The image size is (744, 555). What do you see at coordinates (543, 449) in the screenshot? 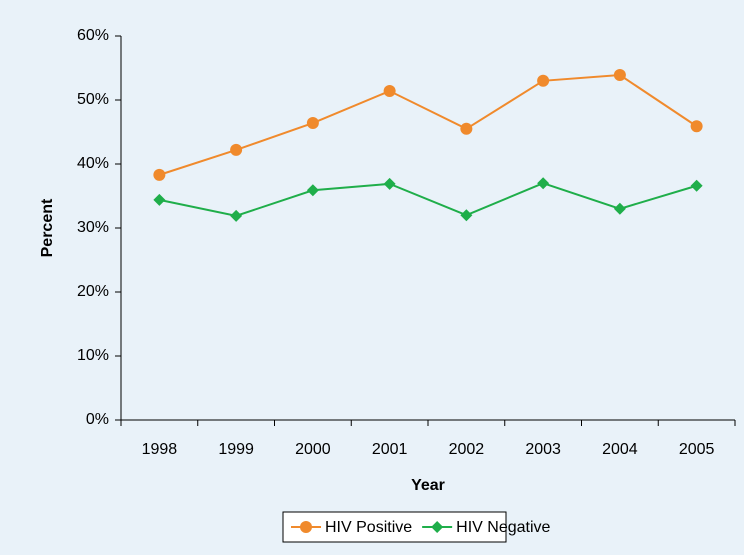
I see `x-tick-label: 2003` at bounding box center [543, 449].